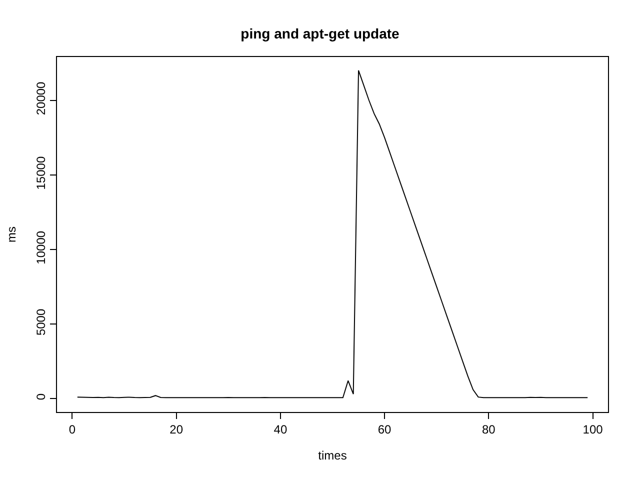  What do you see at coordinates (281, 429) in the screenshot?
I see `x-tick-label: 40` at bounding box center [281, 429].